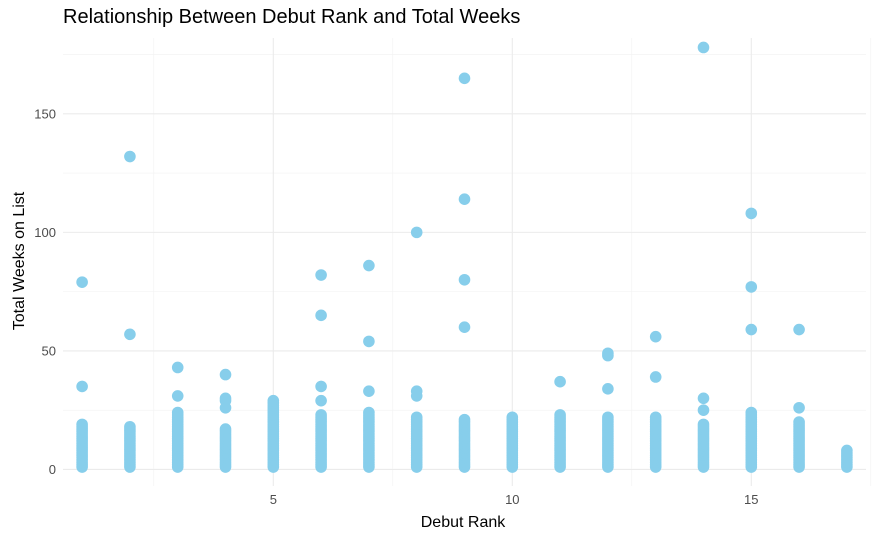 The width and height of the screenshot is (875, 540). What do you see at coordinates (45, 232) in the screenshot?
I see `y-tick-label: 100` at bounding box center [45, 232].